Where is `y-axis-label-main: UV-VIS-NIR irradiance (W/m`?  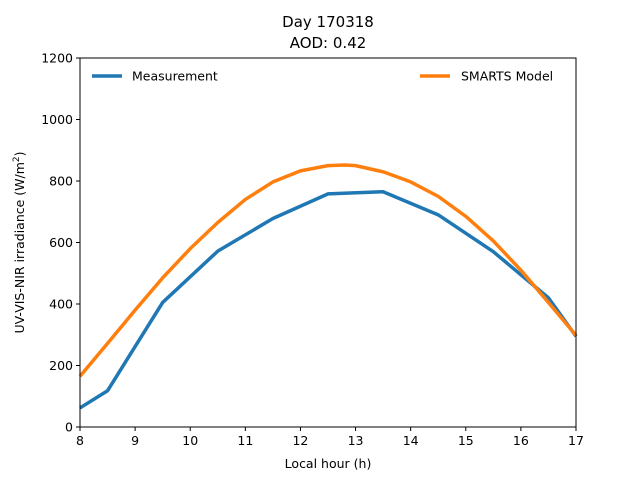 y-axis-label-main: UV-VIS-NIR irradiance (W/m is located at coordinates (19, 247).